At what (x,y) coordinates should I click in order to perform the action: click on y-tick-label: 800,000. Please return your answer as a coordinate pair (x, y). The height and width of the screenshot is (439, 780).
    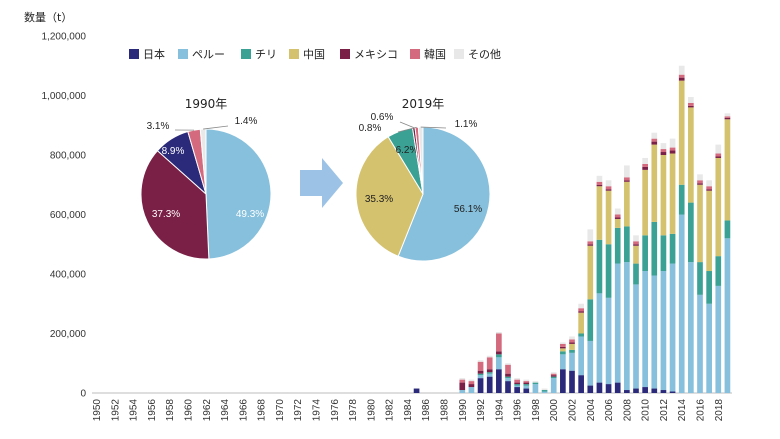
    Looking at the image, I should click on (68, 156).